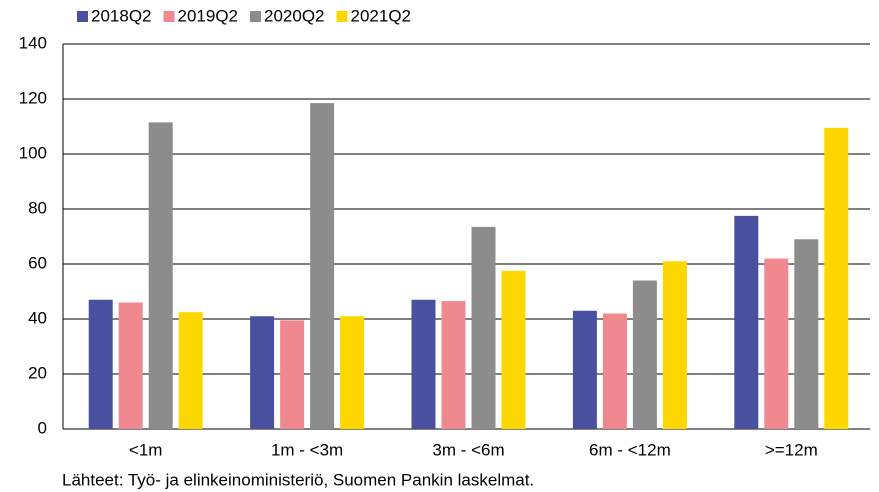  What do you see at coordinates (146, 449) in the screenshot?
I see `x-tick-label: <1m` at bounding box center [146, 449].